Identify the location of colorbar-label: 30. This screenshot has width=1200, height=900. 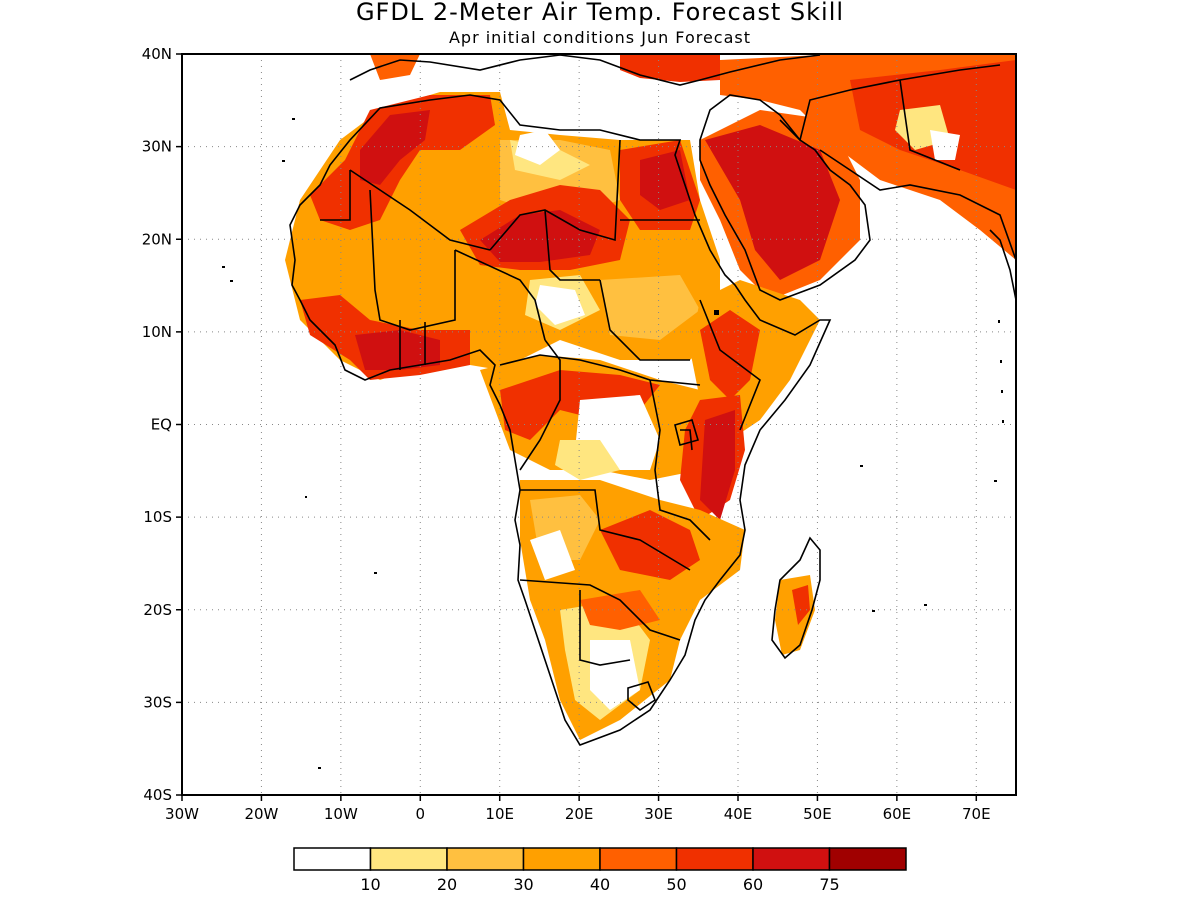
(523, 884).